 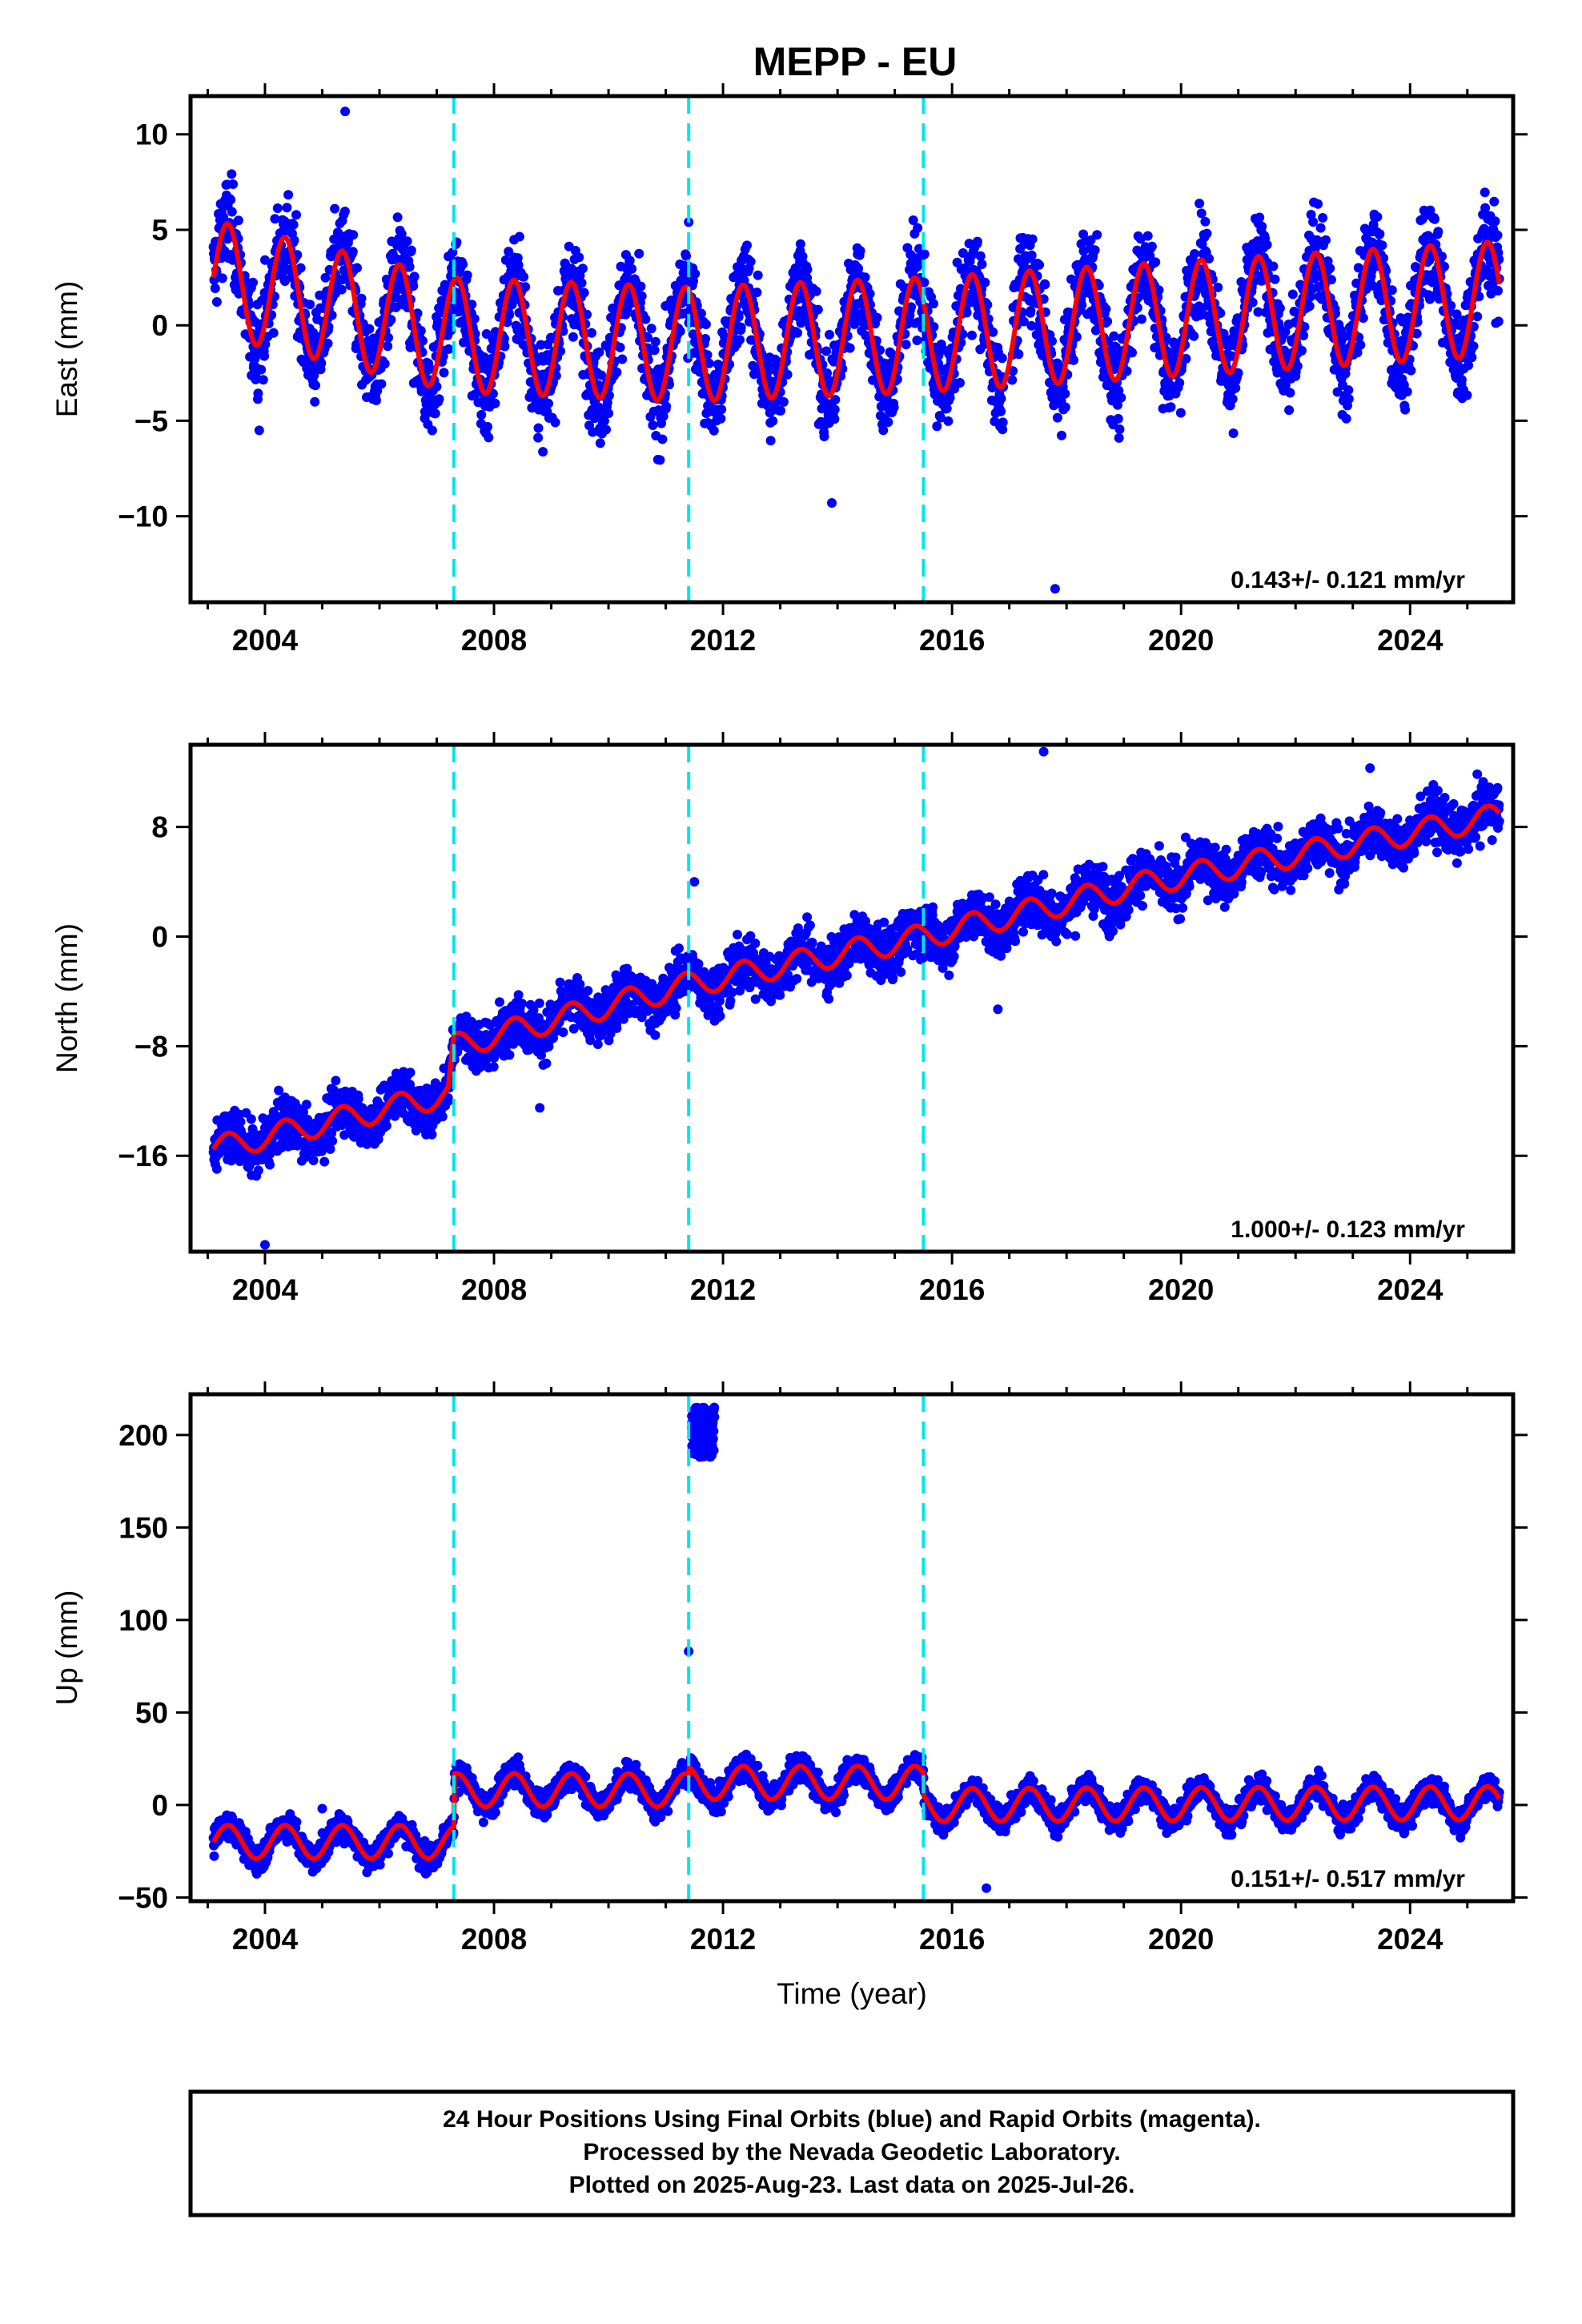 What do you see at coordinates (1181, 640) in the screenshot?
I see `x-tick-label: 2020` at bounding box center [1181, 640].